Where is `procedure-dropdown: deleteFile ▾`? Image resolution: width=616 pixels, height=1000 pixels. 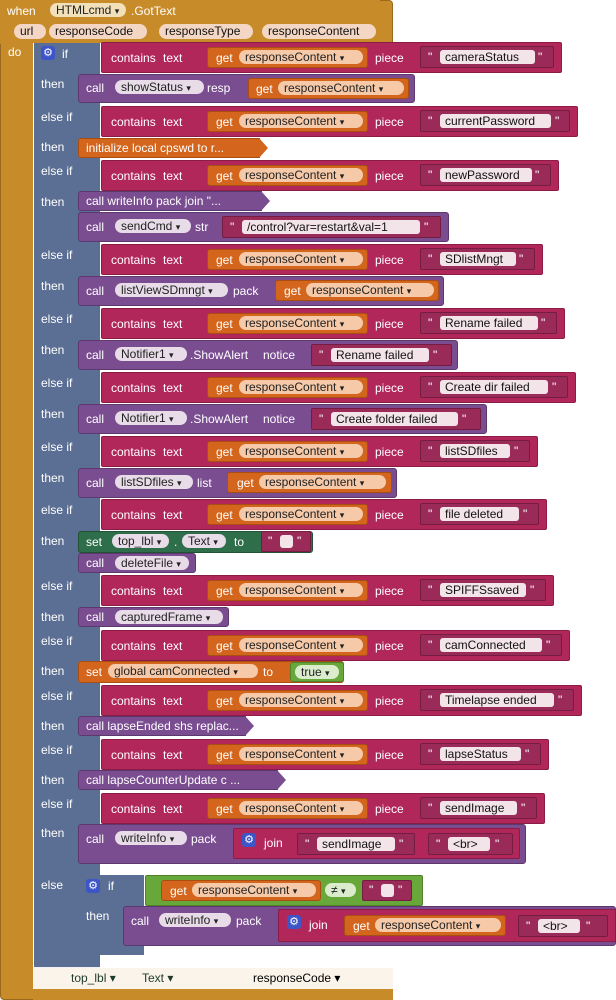 procedure-dropdown: deleteFile ▾ is located at coordinates (152, 563).